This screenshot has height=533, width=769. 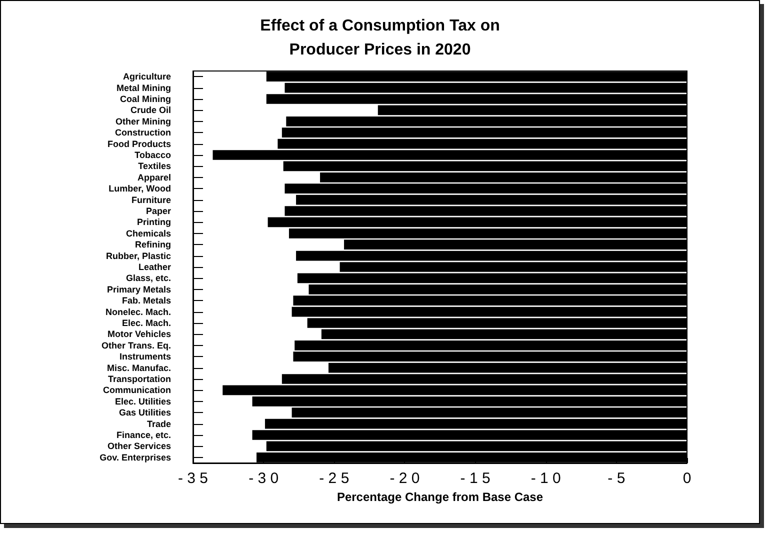 I want to click on y-tick-label: Coal Mining, so click(x=145, y=99).